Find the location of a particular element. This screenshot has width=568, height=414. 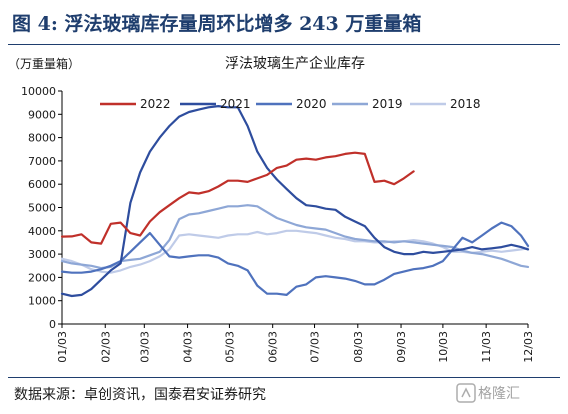

x-tick-label: 01/03 is located at coordinates (62, 347).